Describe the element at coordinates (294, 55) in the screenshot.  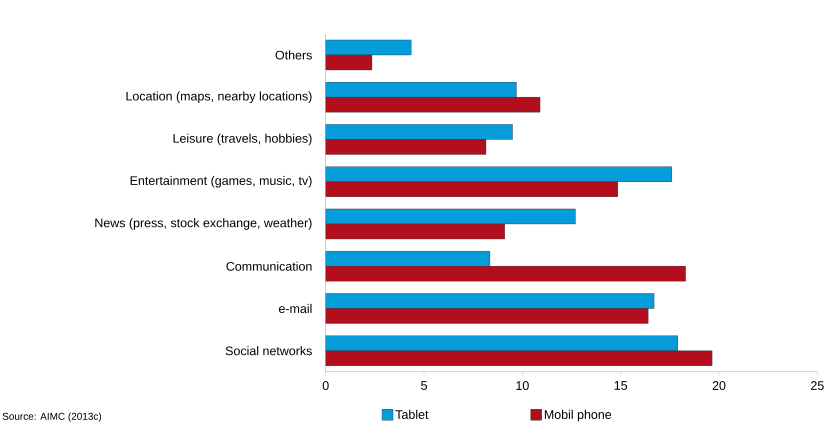
I see `y-tick-label: Others` at that location.